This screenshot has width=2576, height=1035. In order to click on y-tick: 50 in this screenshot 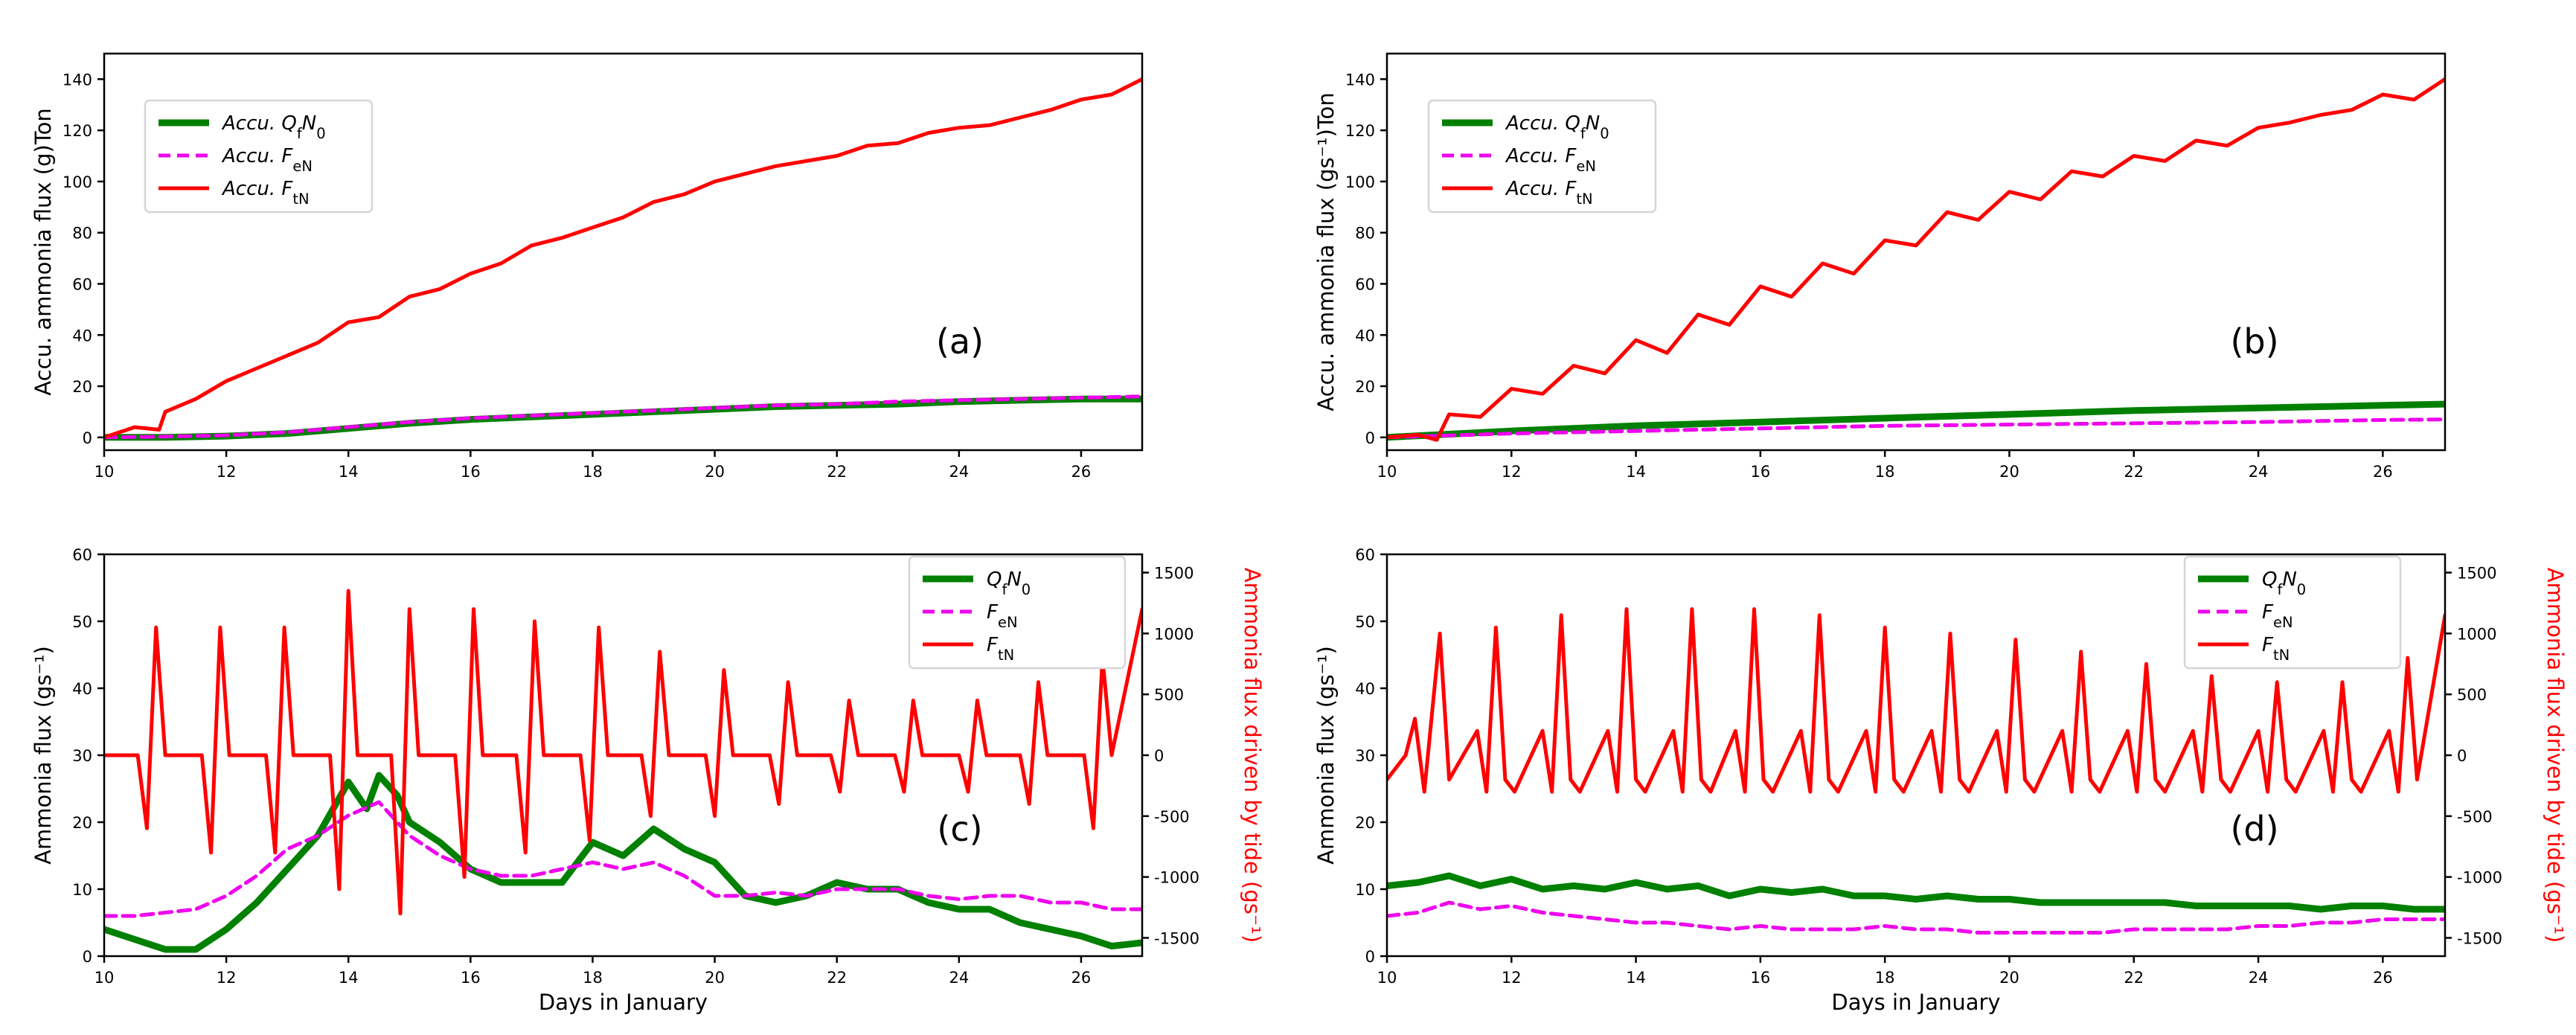, I will do `click(88, 622)`.